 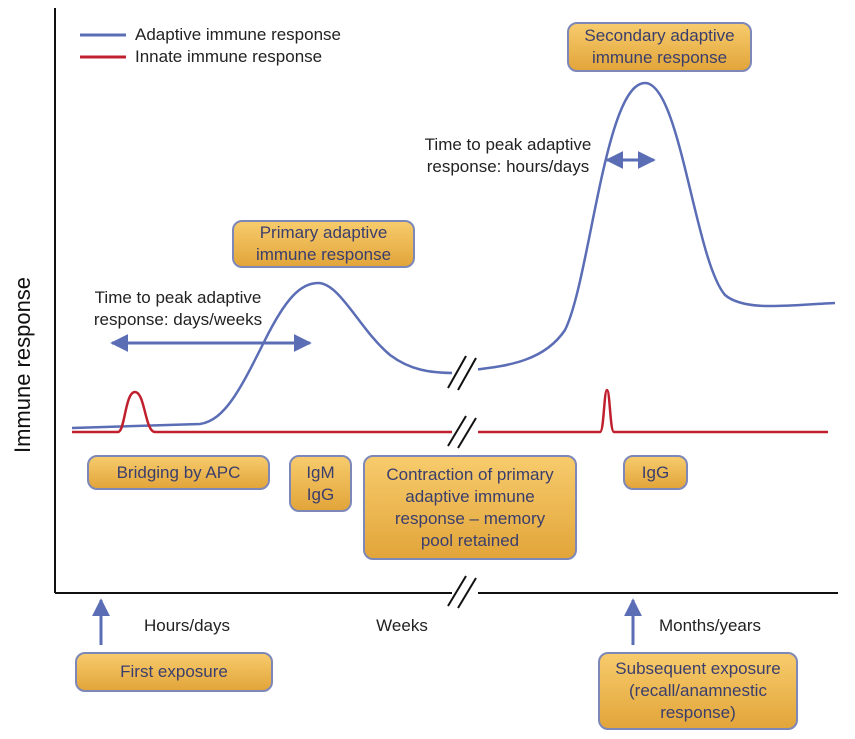 What do you see at coordinates (320, 472) in the screenshot?
I see `box-text: IgM` at bounding box center [320, 472].